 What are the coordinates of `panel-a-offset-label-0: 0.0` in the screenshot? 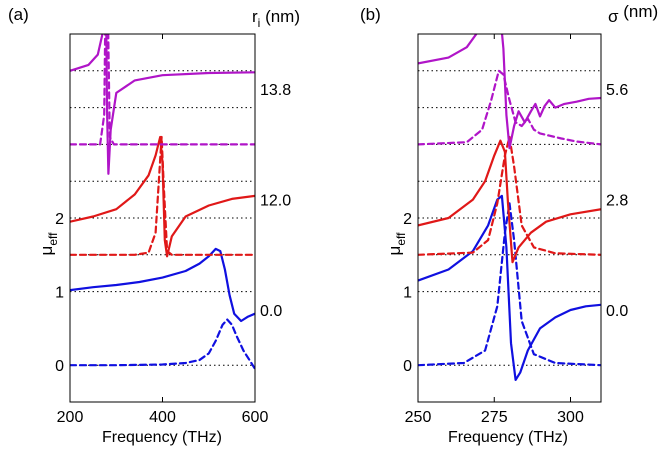 It's located at (271, 311).